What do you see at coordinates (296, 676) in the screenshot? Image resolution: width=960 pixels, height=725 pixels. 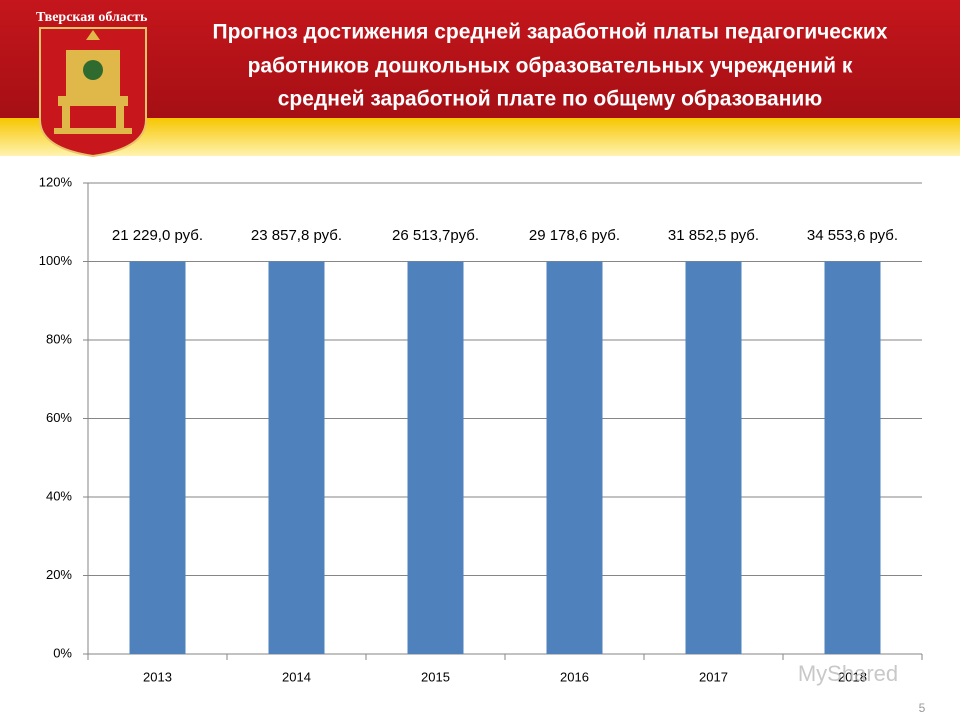 I see `x-tick-label: 2014` at bounding box center [296, 676].